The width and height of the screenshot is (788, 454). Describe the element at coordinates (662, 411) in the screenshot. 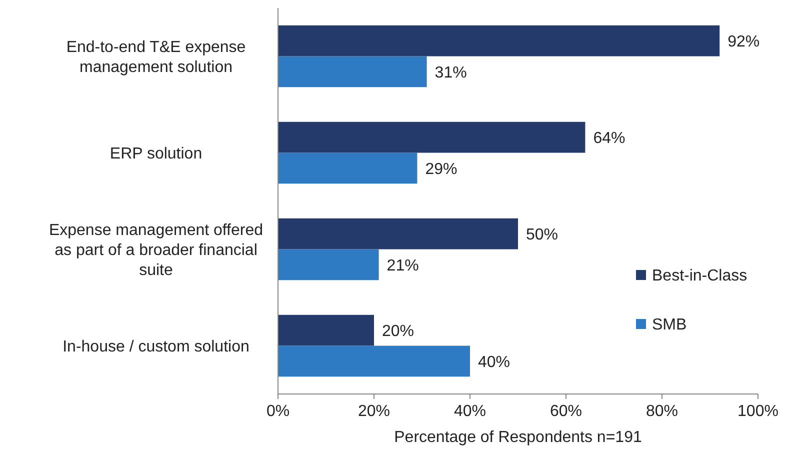

I see `x-tick-label: 80%` at that location.